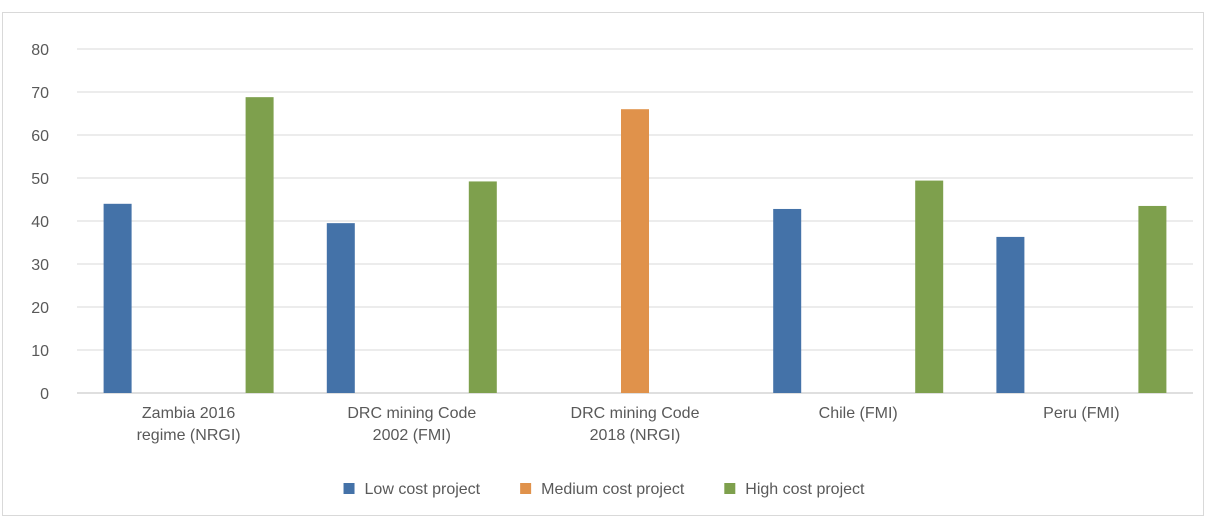  I want to click on y-tick-label: 50, so click(40, 179).